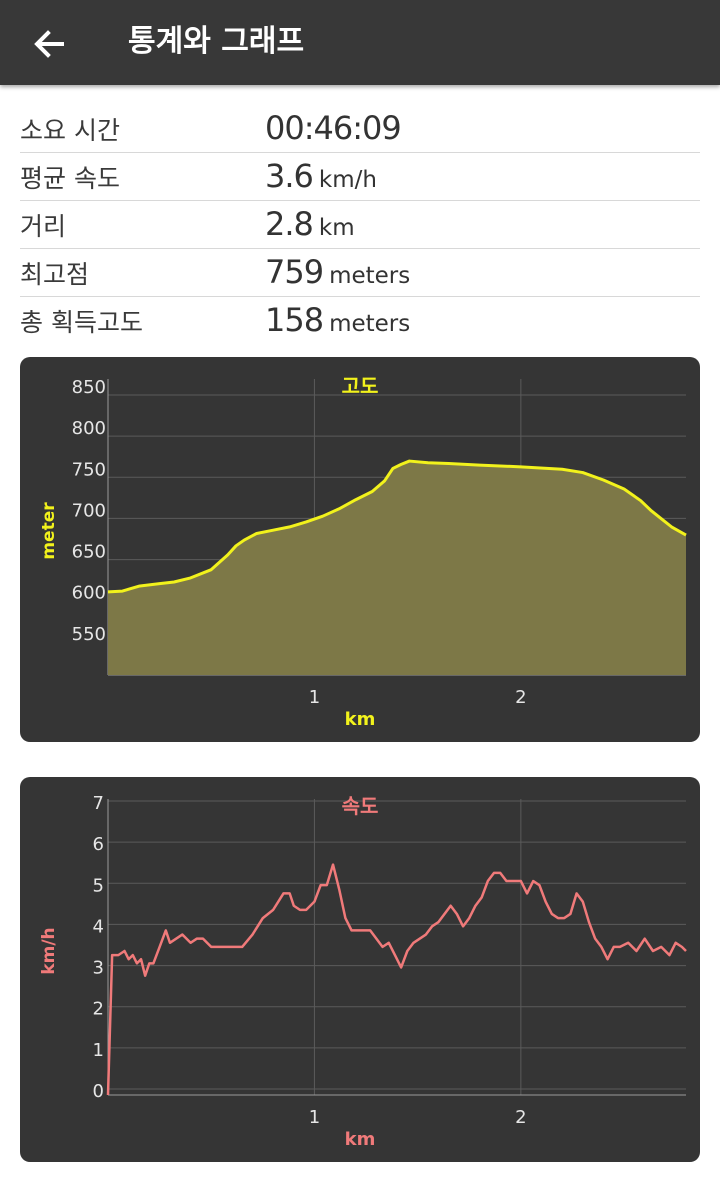  Describe the element at coordinates (294, 320) in the screenshot. I see `stat-number: 158` at that location.